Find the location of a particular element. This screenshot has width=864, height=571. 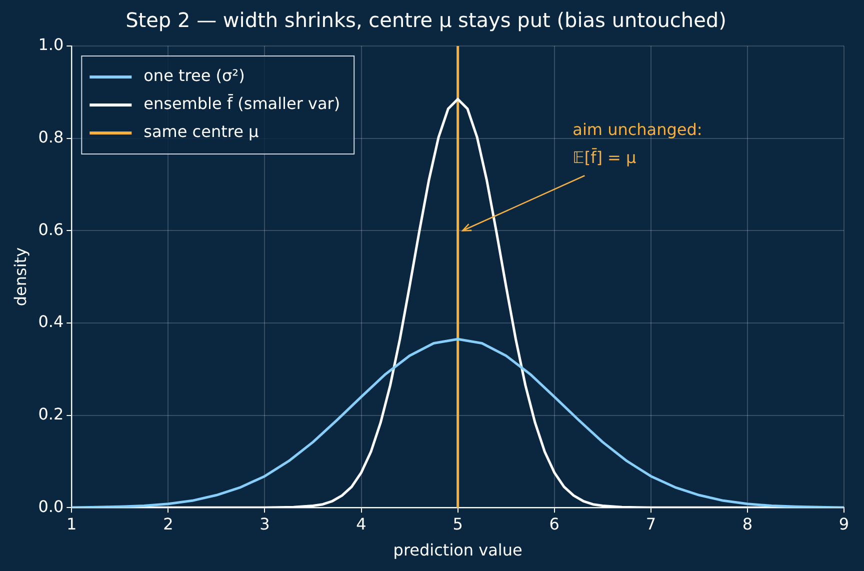

annotation: aim unchanged: 𝔼[f̄] = μ is located at coordinates (637, 143).